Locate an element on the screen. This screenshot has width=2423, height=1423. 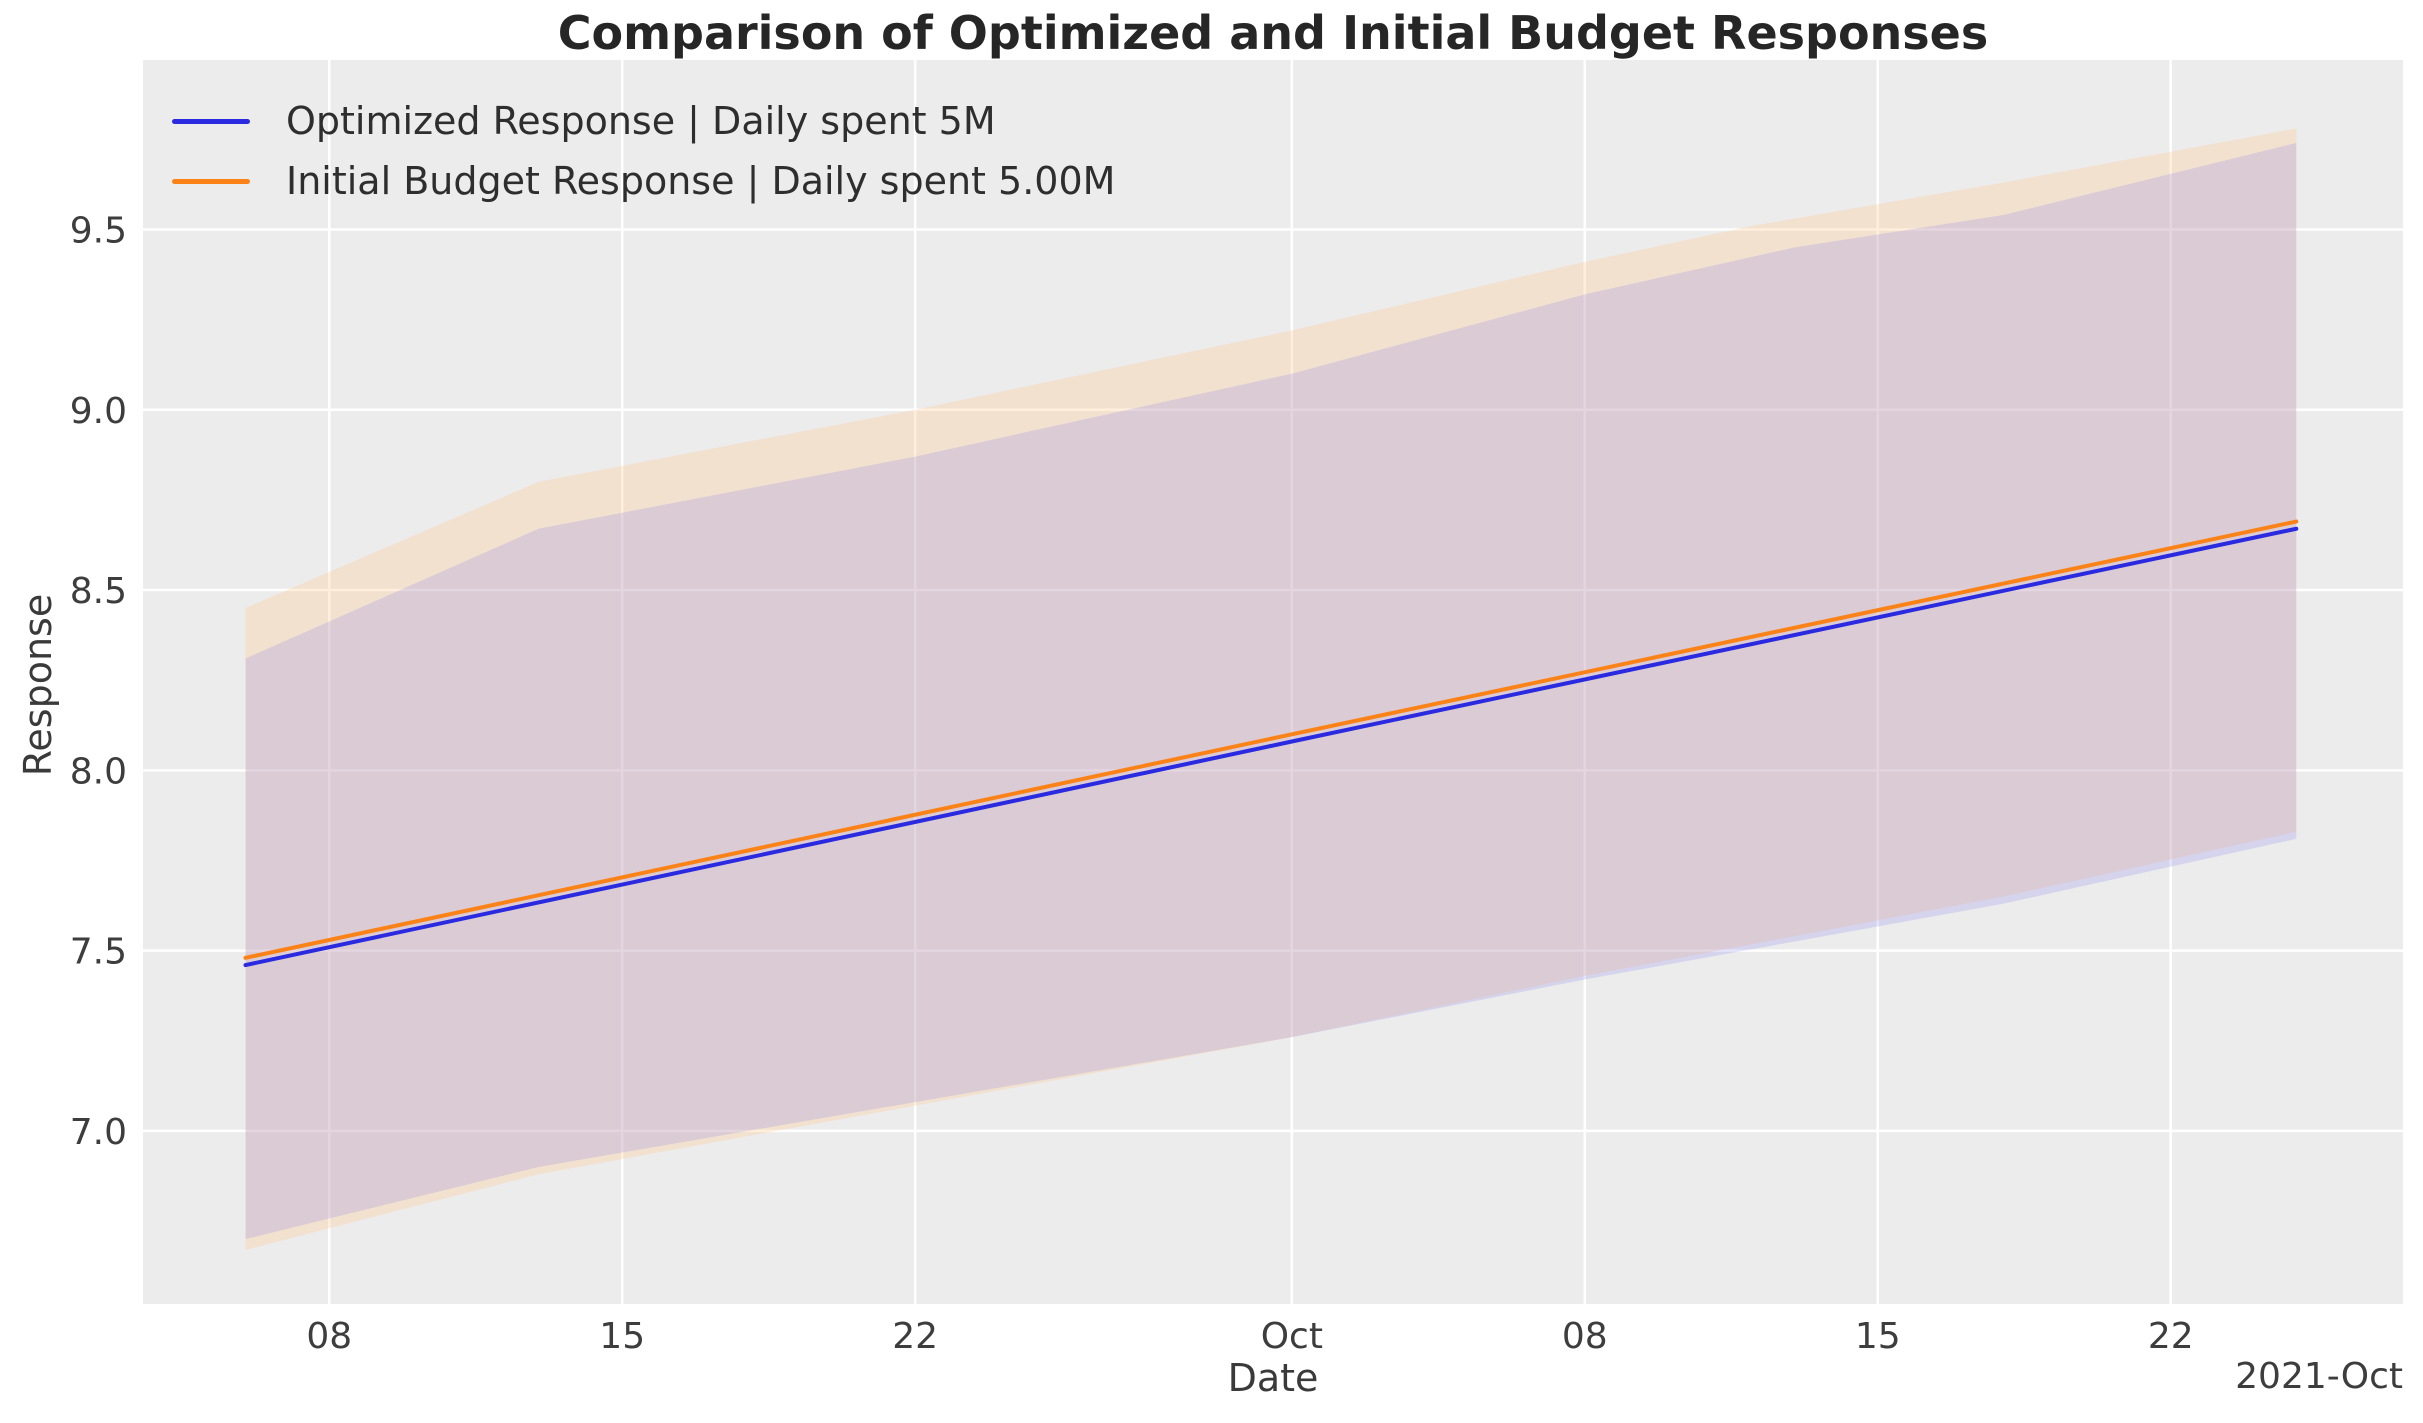
y-tick-label: 7.0 is located at coordinates (98, 1132).